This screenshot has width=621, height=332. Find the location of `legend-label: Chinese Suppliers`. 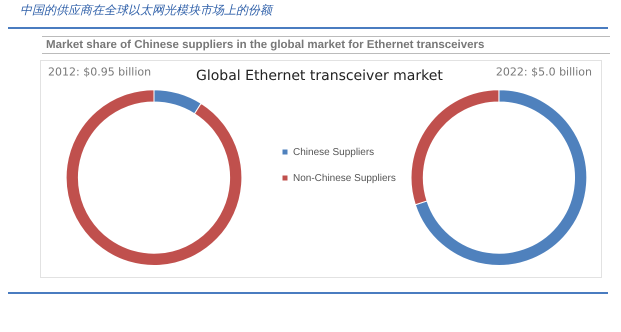

legend-label: Chinese Suppliers is located at coordinates (333, 152).